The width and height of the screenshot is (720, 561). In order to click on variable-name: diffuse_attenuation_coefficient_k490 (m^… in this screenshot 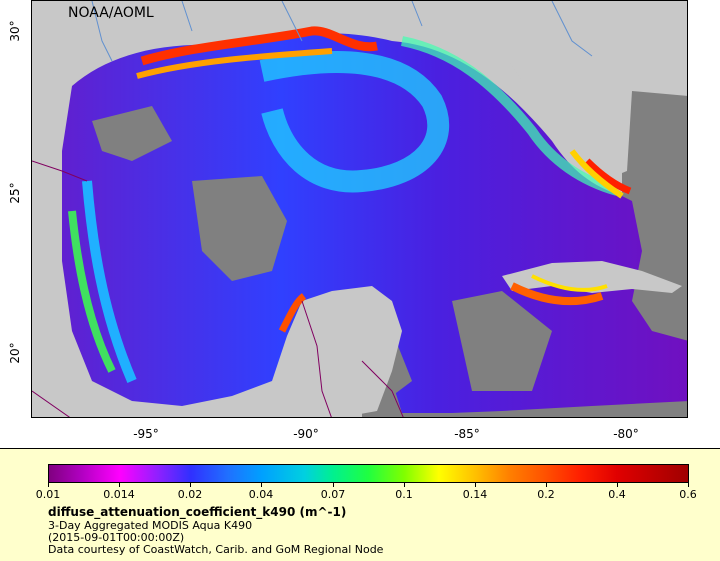, I will do `click(197, 512)`.